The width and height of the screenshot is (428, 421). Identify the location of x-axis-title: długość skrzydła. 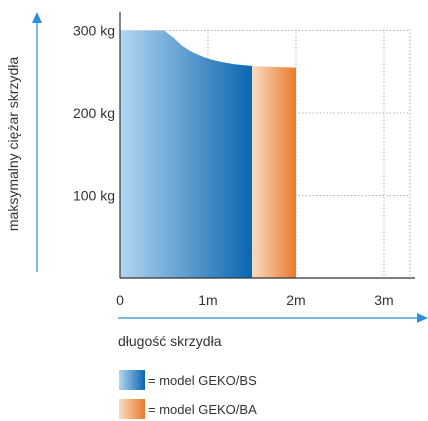
(170, 341).